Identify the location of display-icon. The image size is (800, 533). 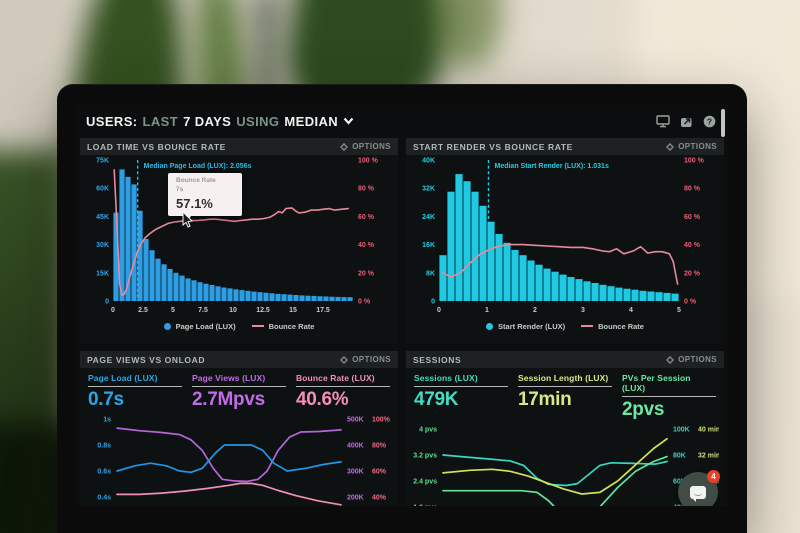
(663, 121).